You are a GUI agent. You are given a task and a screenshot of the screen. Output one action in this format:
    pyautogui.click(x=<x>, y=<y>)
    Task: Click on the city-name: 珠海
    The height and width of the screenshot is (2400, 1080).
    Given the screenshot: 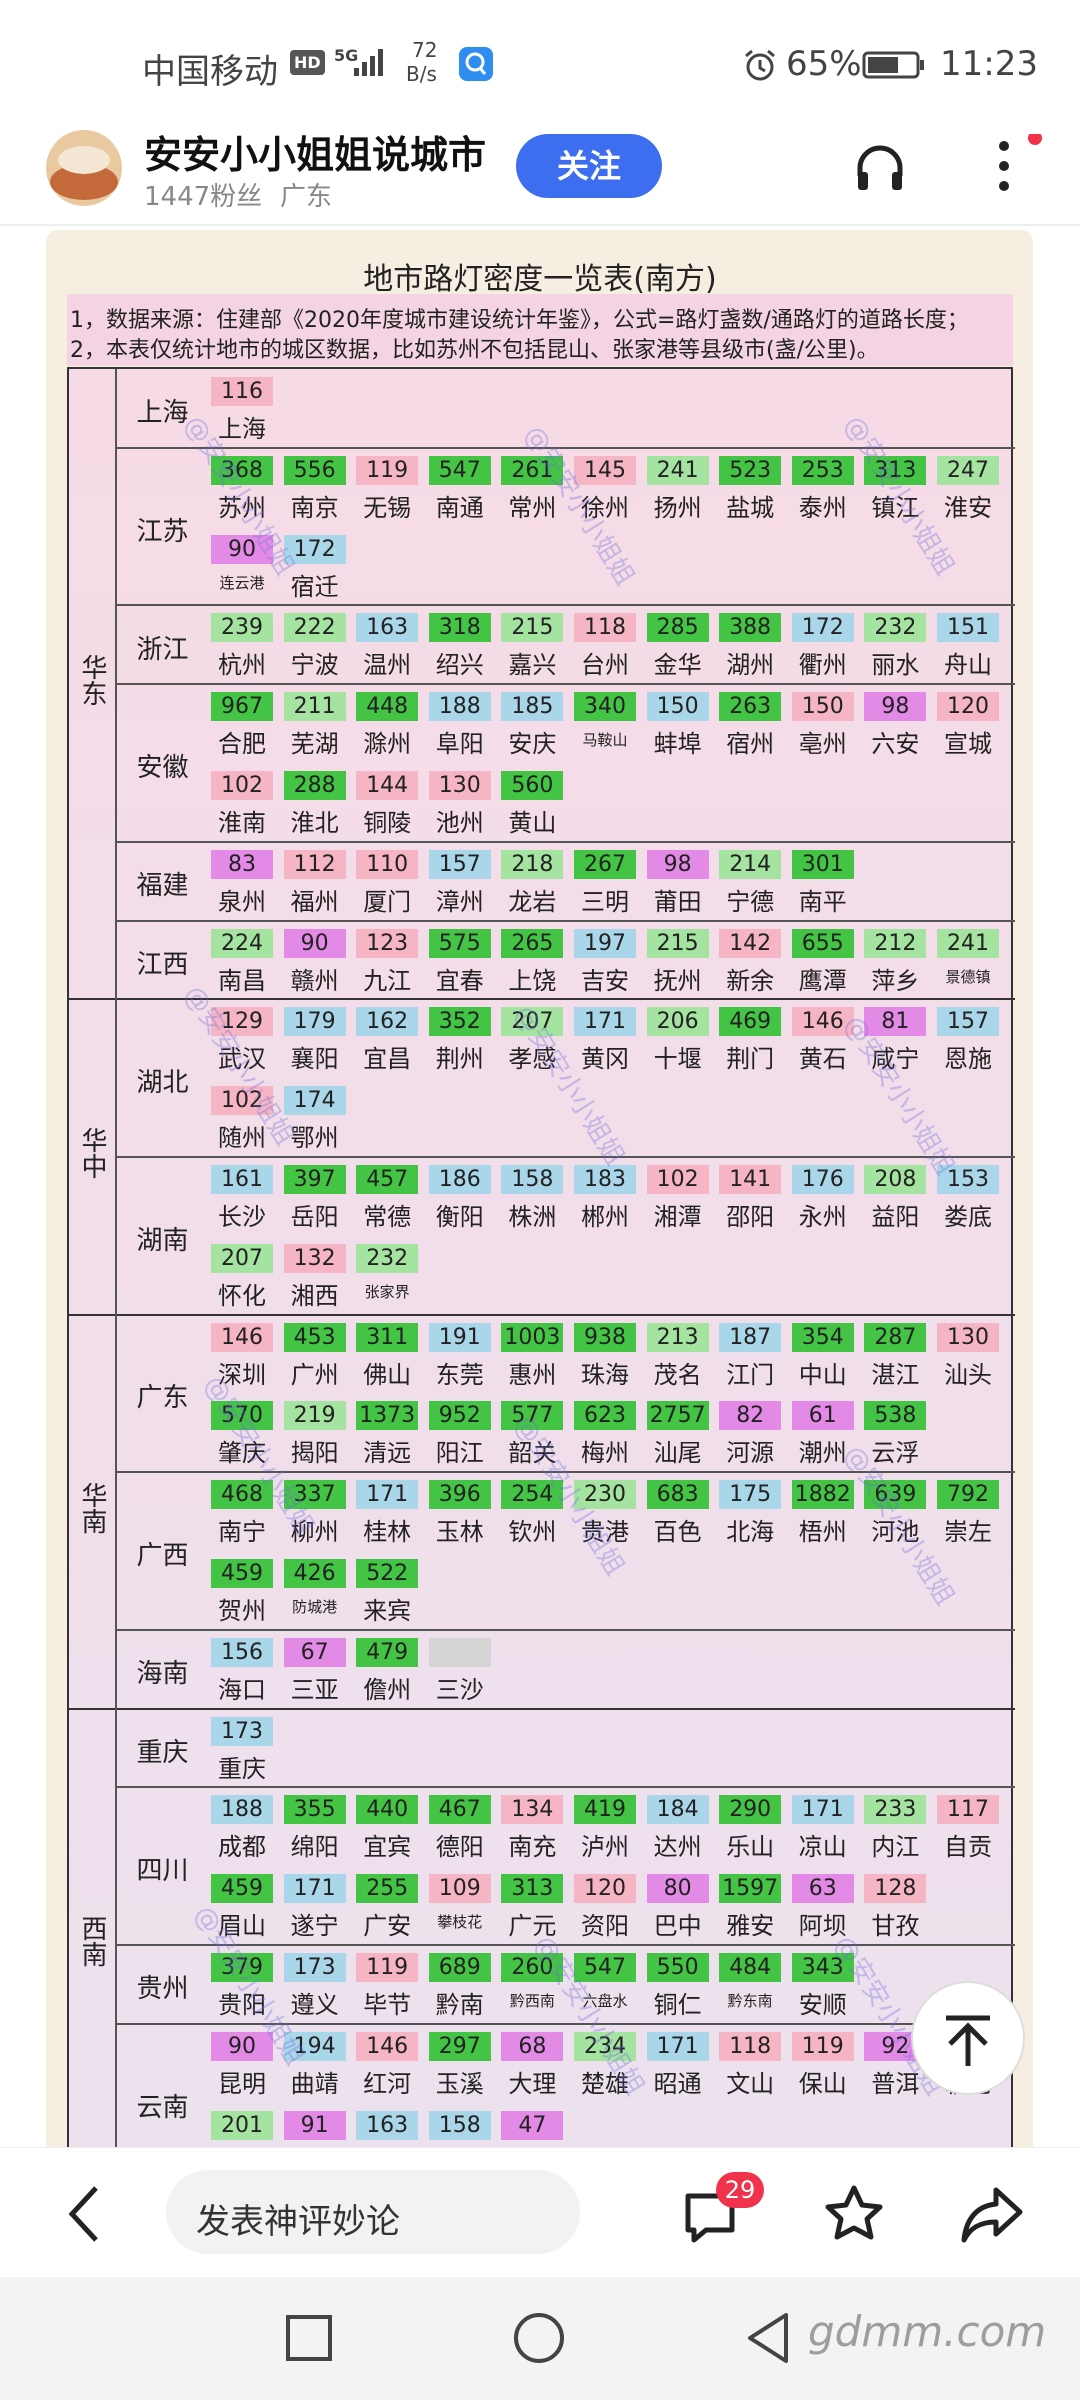 What is the action you would take?
    pyautogui.click(x=605, y=1374)
    